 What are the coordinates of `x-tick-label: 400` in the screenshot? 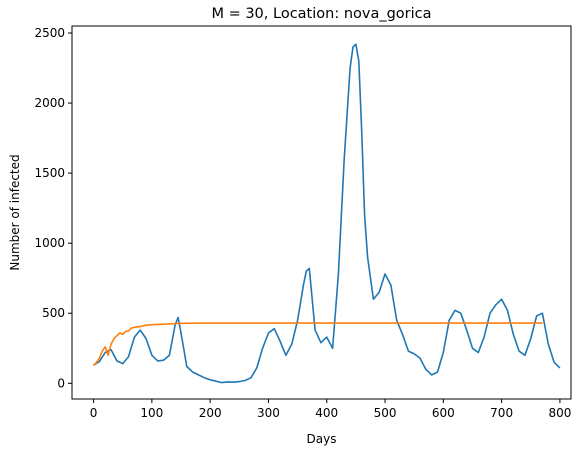 It's located at (326, 413).